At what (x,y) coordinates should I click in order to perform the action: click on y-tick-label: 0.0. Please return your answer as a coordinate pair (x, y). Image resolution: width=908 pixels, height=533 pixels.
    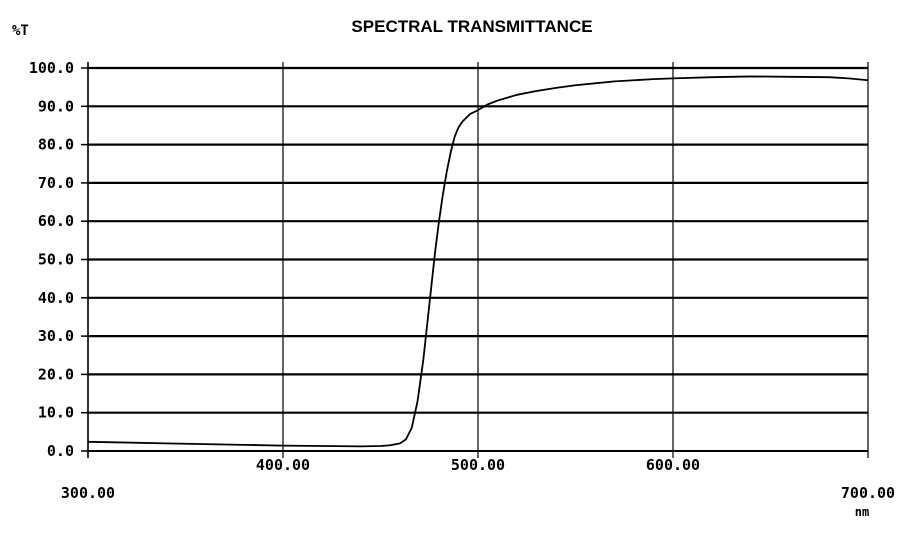
    Looking at the image, I should click on (60, 451).